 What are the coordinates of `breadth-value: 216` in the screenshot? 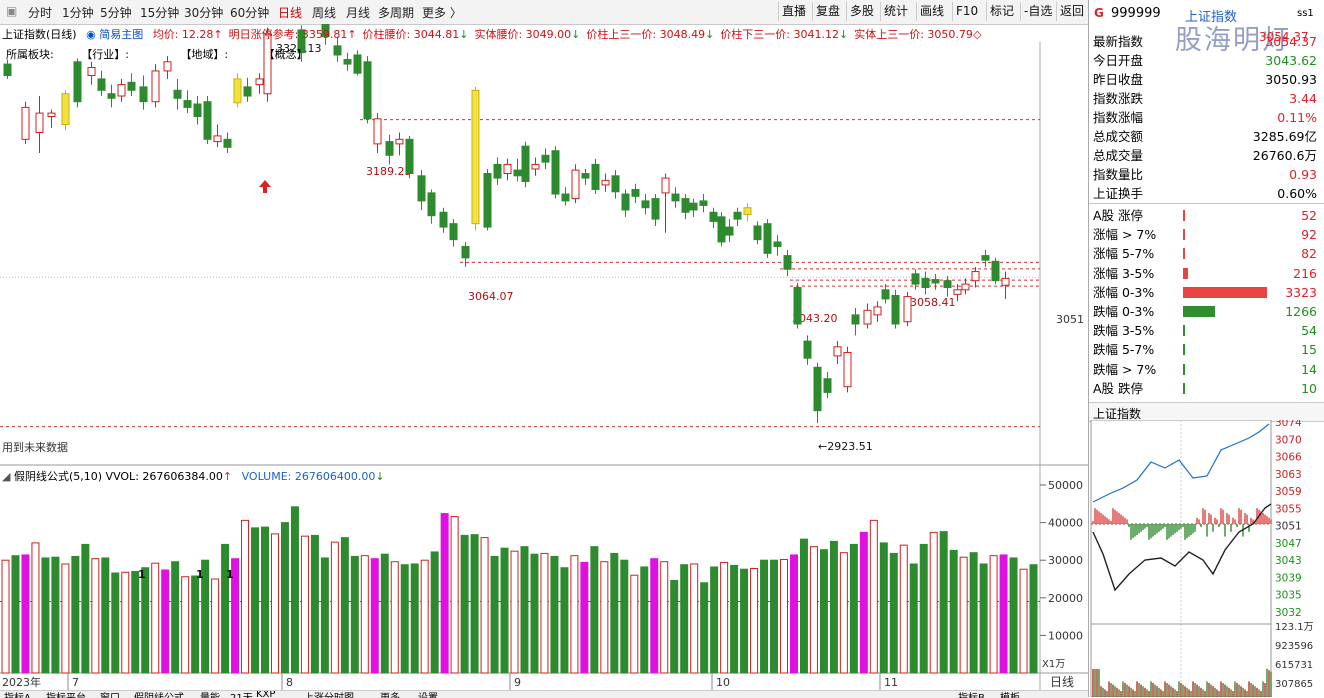 It's located at (1305, 273).